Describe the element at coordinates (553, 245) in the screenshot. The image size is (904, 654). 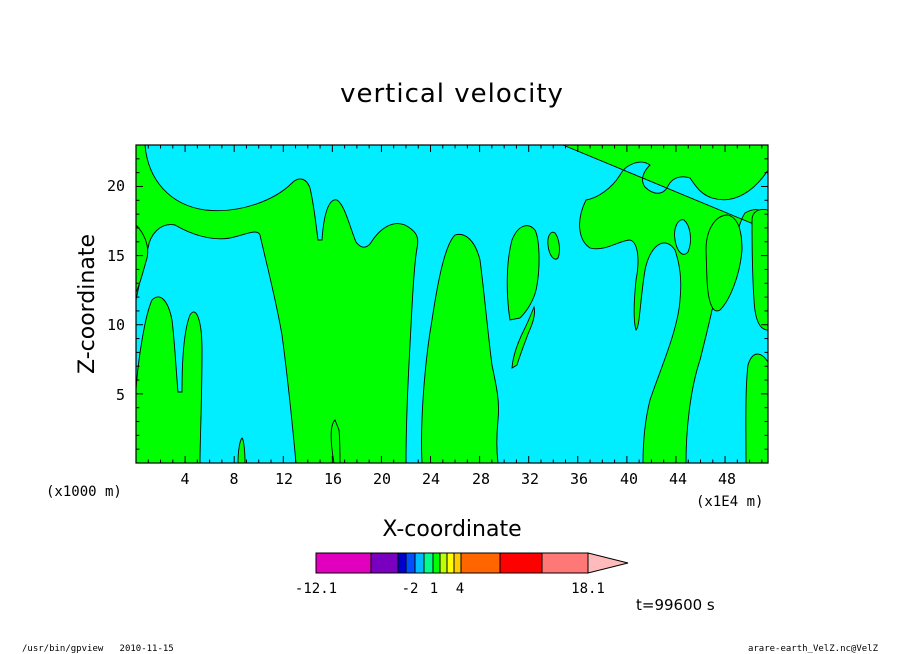
I see `region-center-small` at that location.